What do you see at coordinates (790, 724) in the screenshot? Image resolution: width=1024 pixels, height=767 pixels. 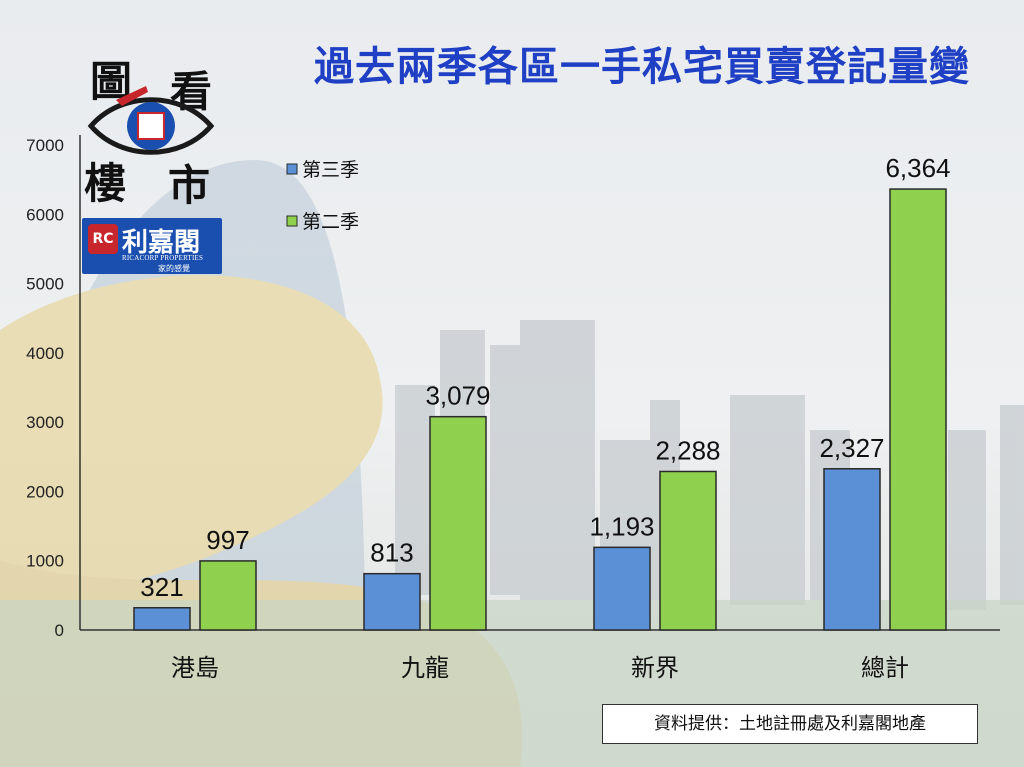 I see `source-note: 資料提供：土地註冊處及利嘉閣地產` at bounding box center [790, 724].